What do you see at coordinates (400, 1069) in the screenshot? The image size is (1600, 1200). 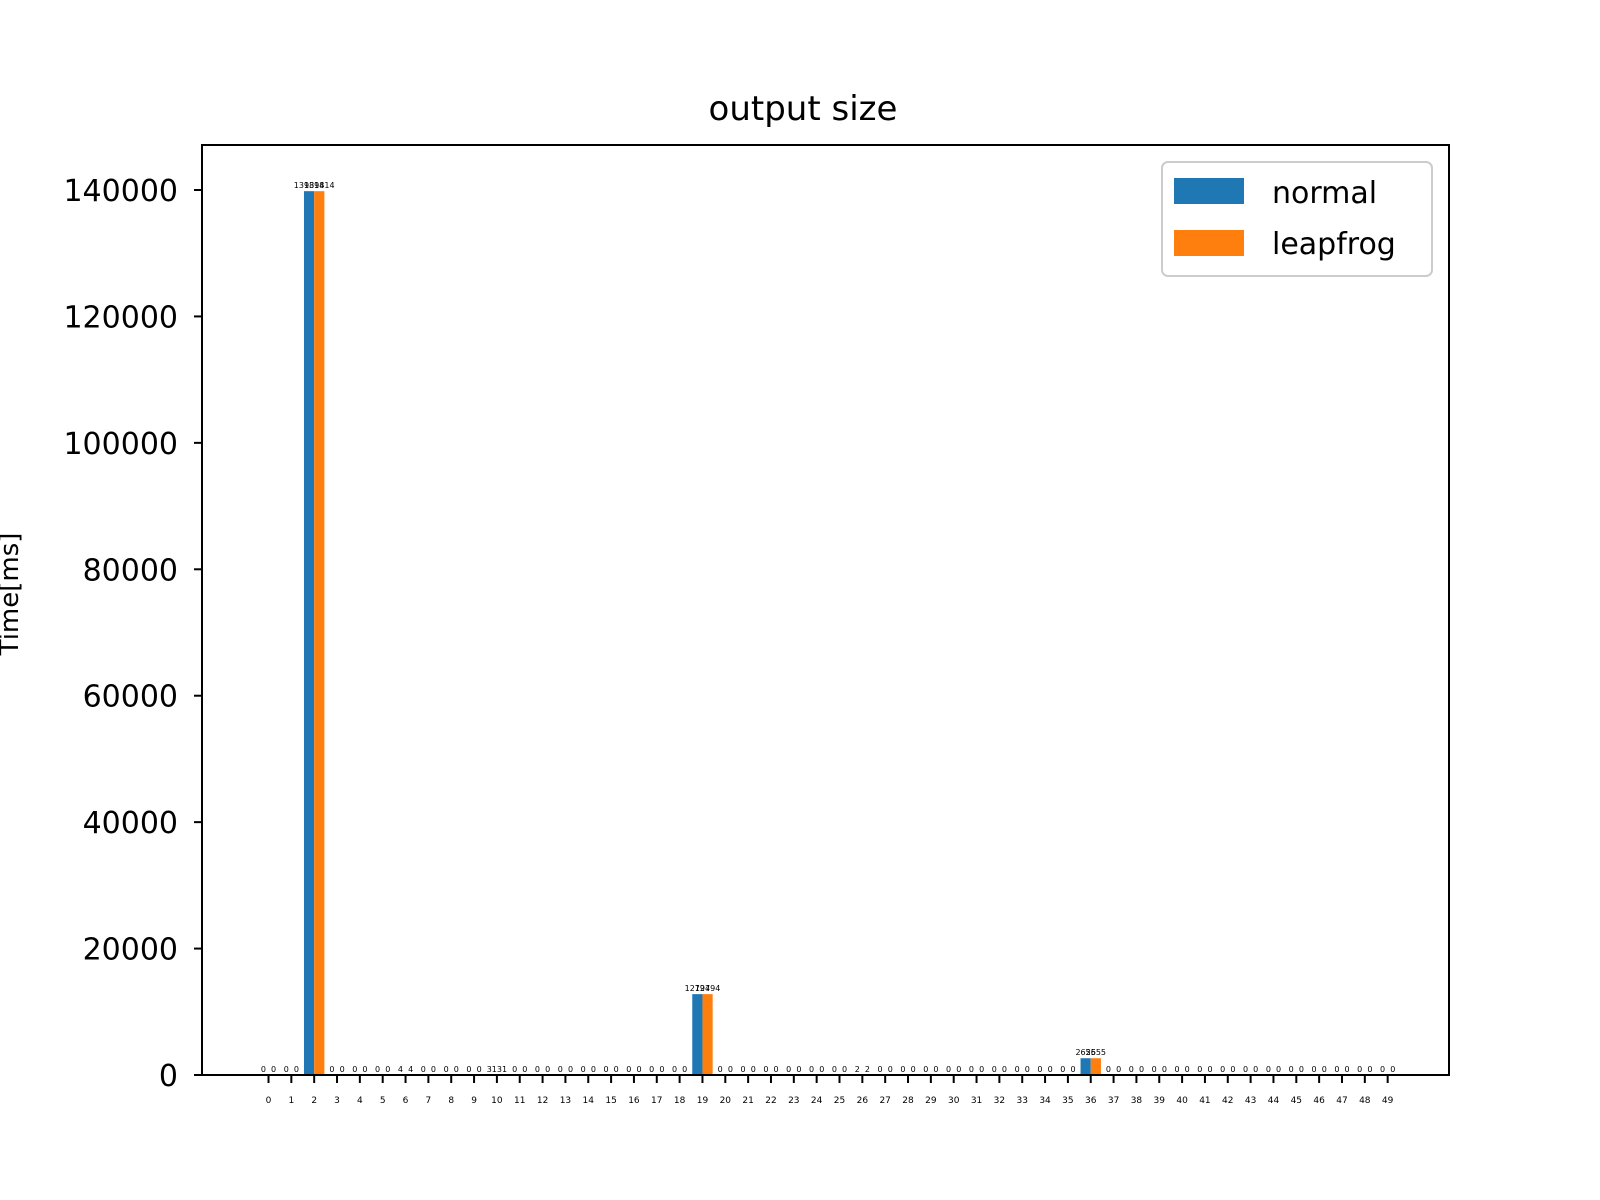 I see `bar-value-label-normal-6: 4` at bounding box center [400, 1069].